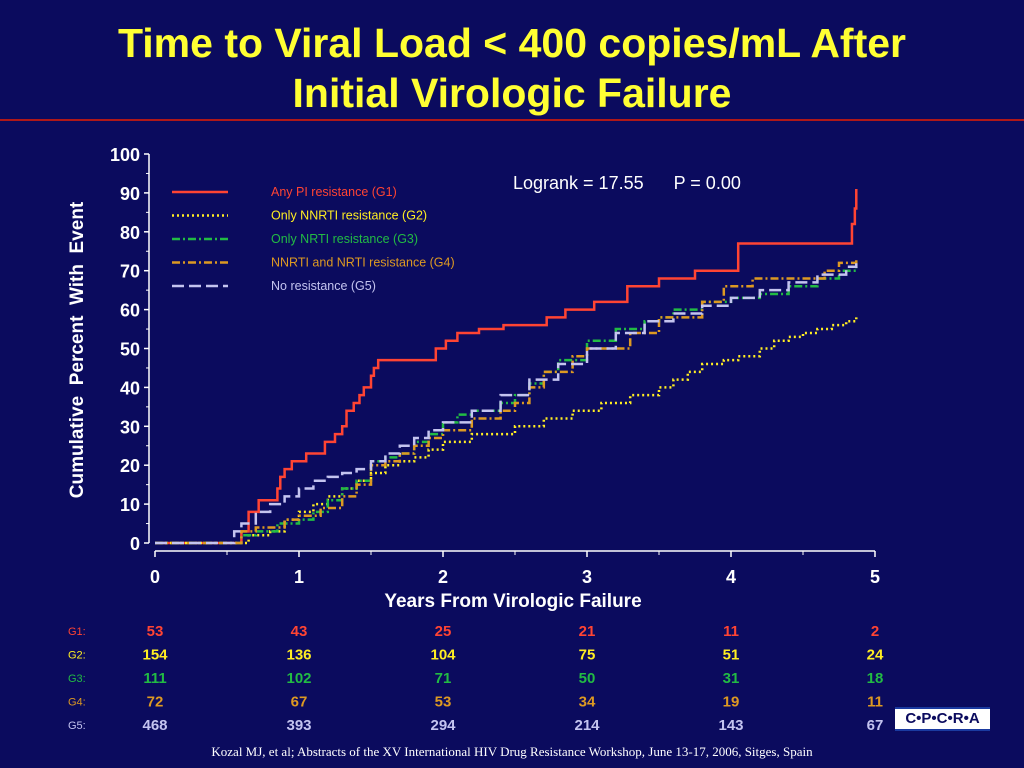 The width and height of the screenshot is (1024, 768). Describe the element at coordinates (443, 577) in the screenshot. I see `x-tick-label: 2` at that location.